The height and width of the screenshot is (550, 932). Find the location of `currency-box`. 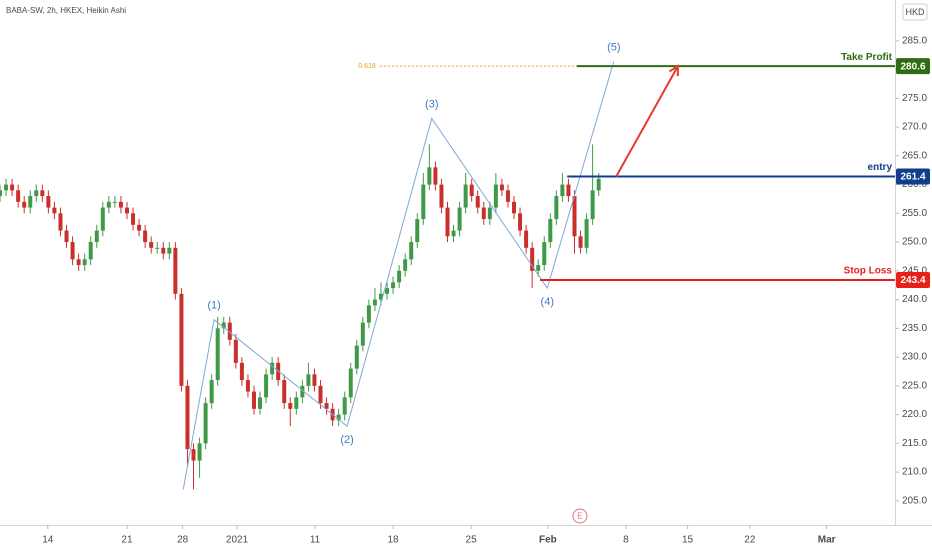

currency-box is located at coordinates (915, 12).